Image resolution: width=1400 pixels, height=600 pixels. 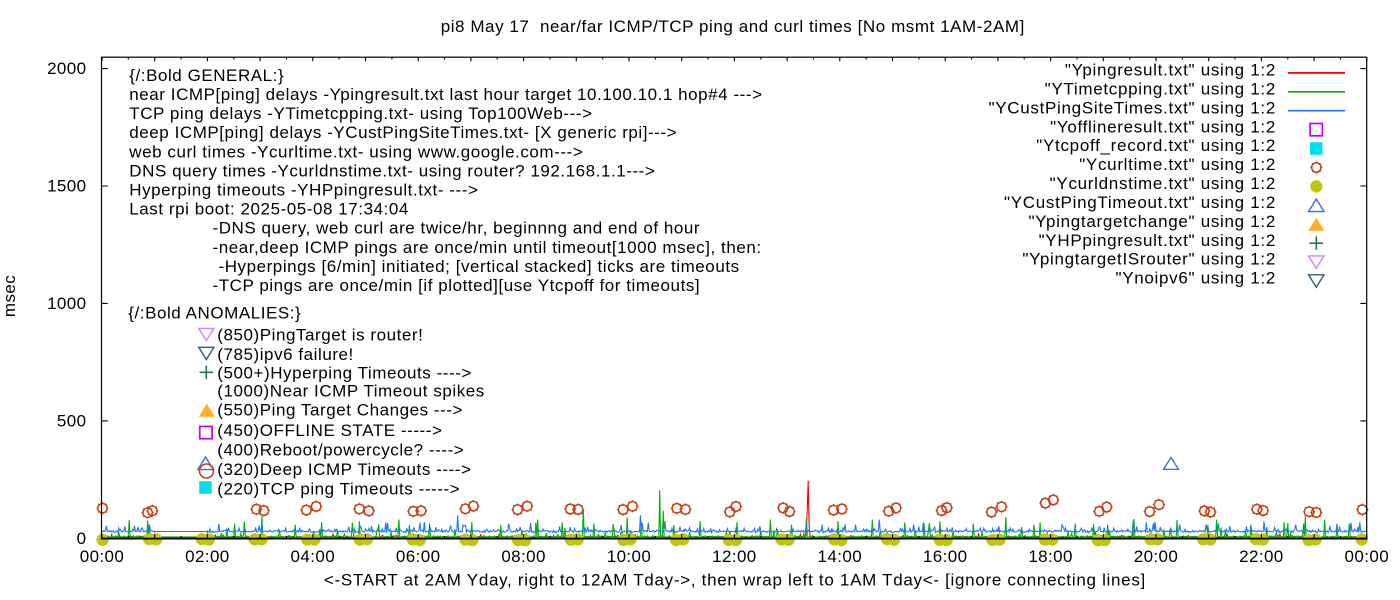 What do you see at coordinates (629, 556) in the screenshot?
I see `svg-text: 10:00` at bounding box center [629, 556].